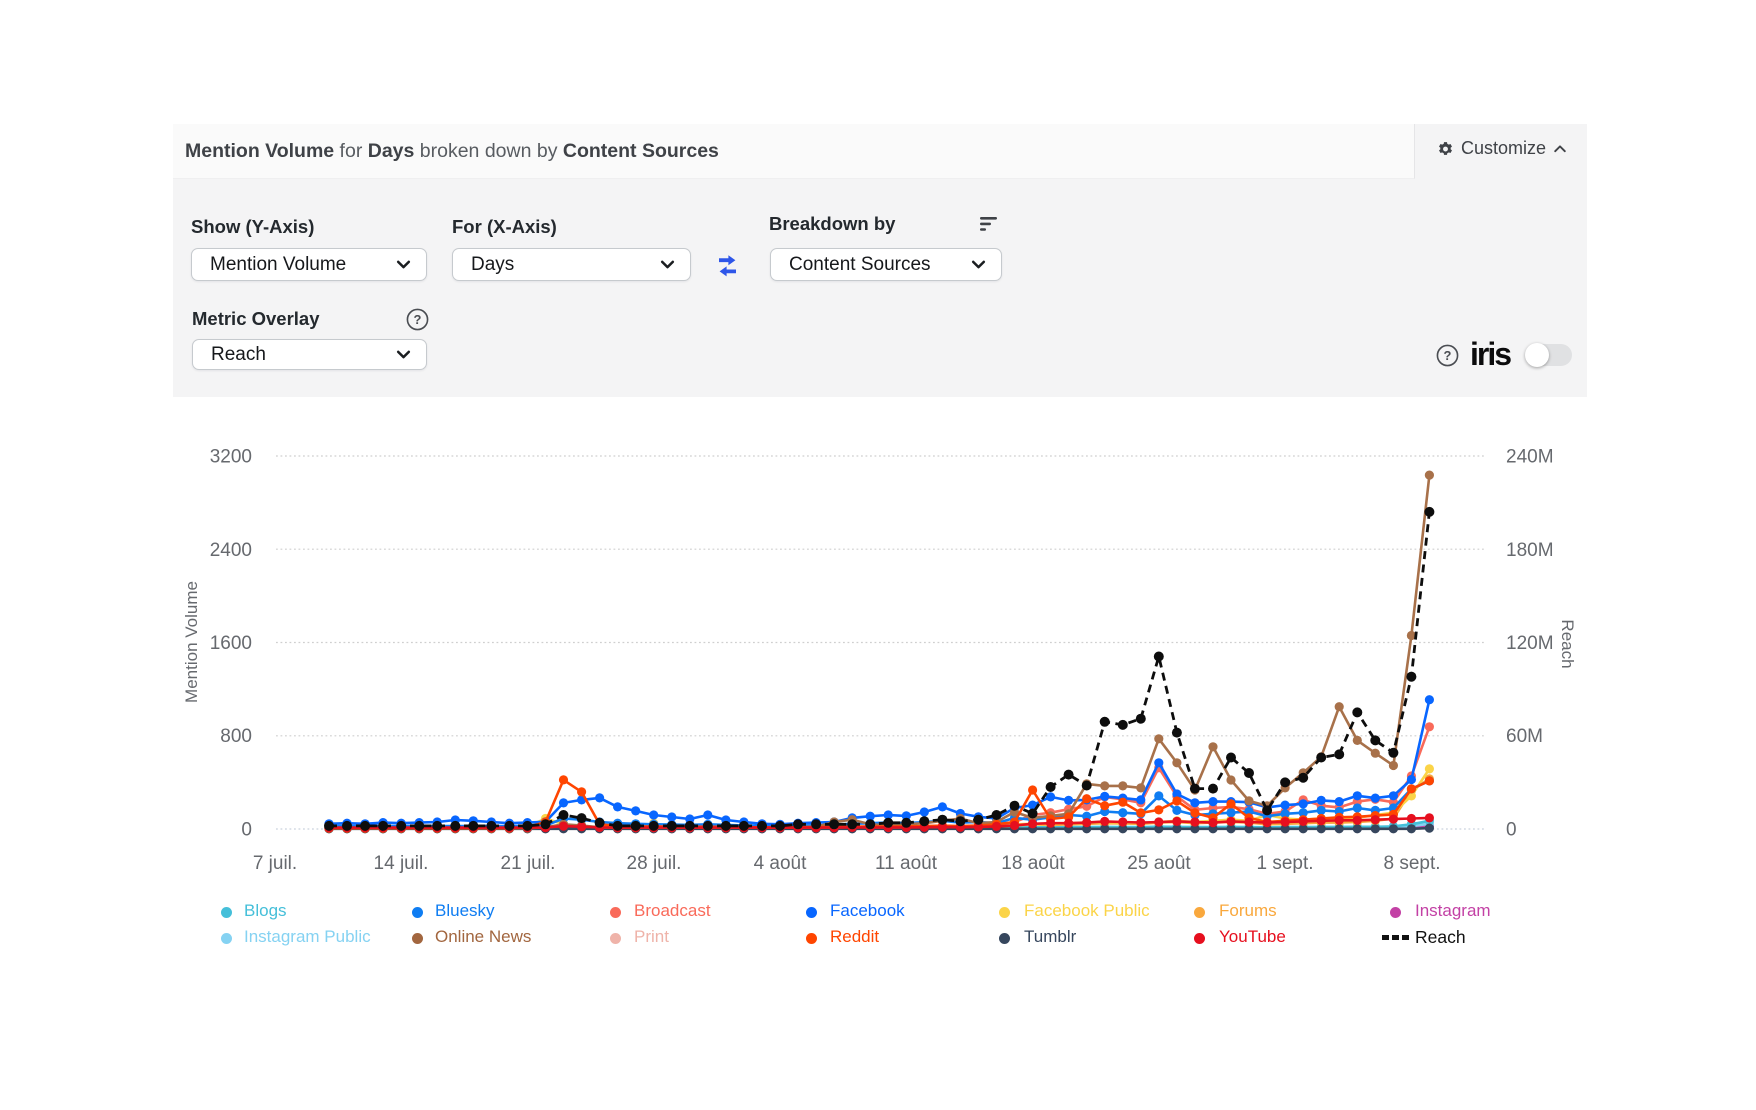  Describe the element at coordinates (1567, 643) in the screenshot. I see `svg-text: Reach` at that location.